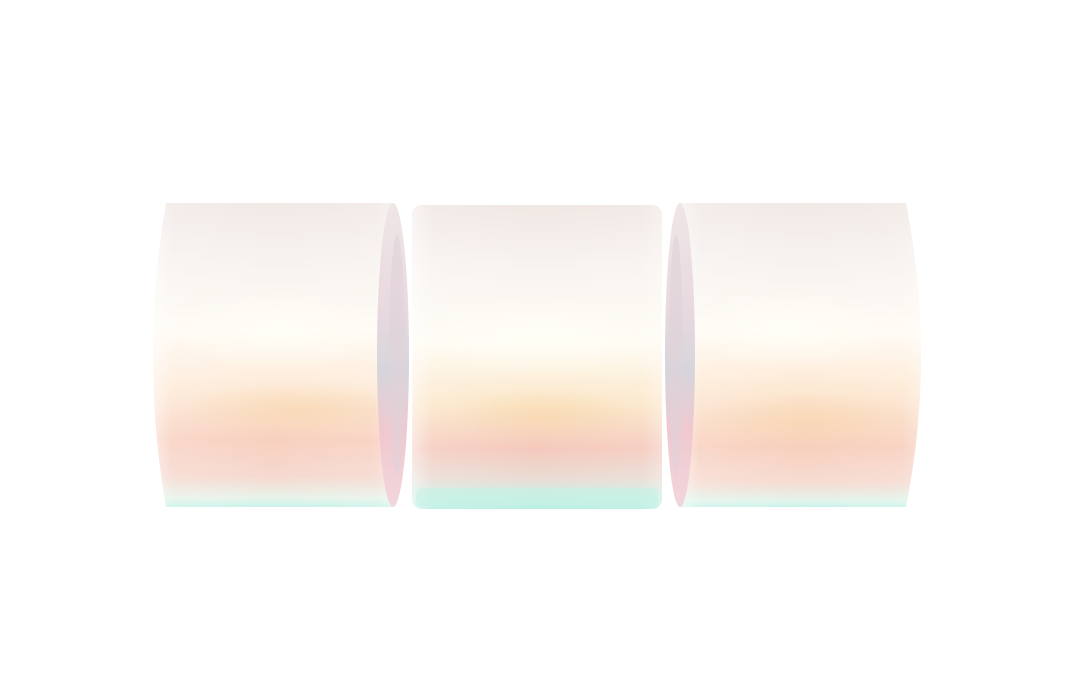 The height and width of the screenshot is (691, 1080). Describe the element at coordinates (537, 357) in the screenshot. I see `cylinder-segment-middle` at that location.